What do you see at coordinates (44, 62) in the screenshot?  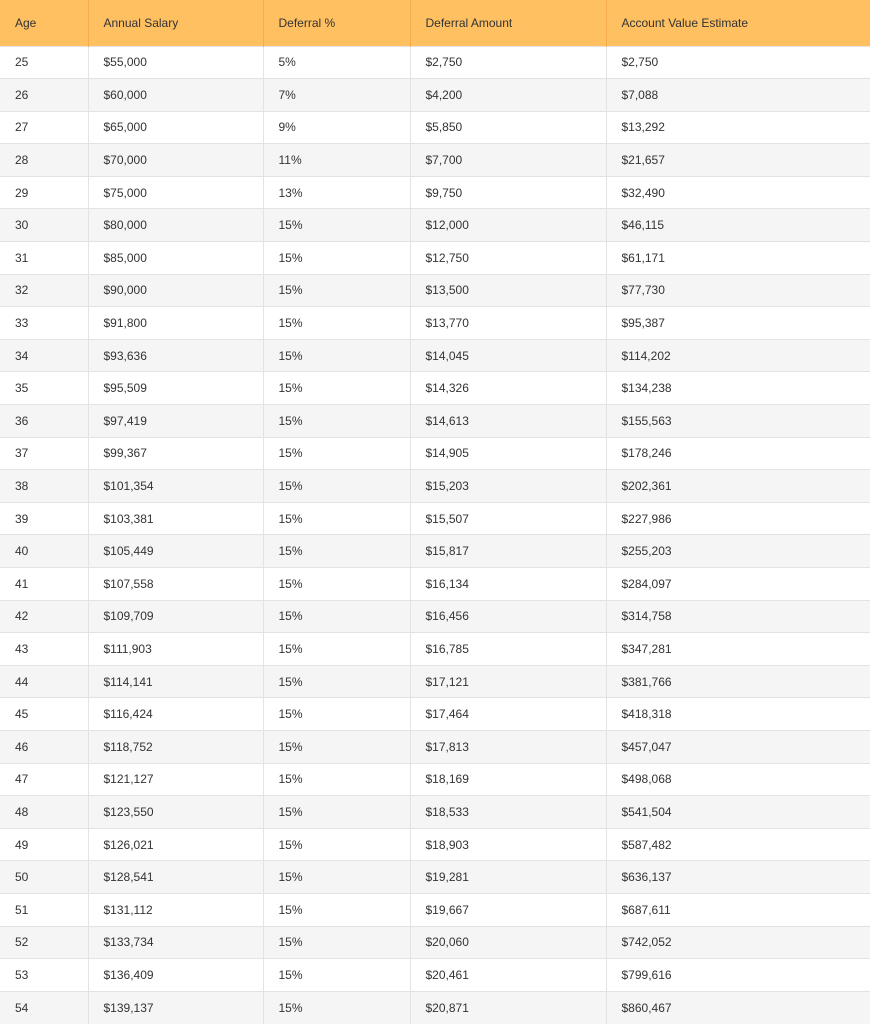 I see `age-cell: 25` at bounding box center [44, 62].